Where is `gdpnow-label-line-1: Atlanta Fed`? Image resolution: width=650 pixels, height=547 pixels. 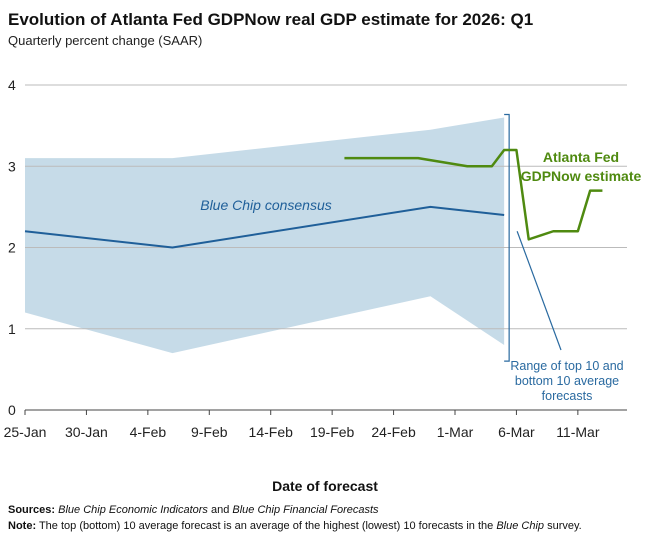
gdpnow-label-line-1: Atlanta Fed is located at coordinates (581, 157).